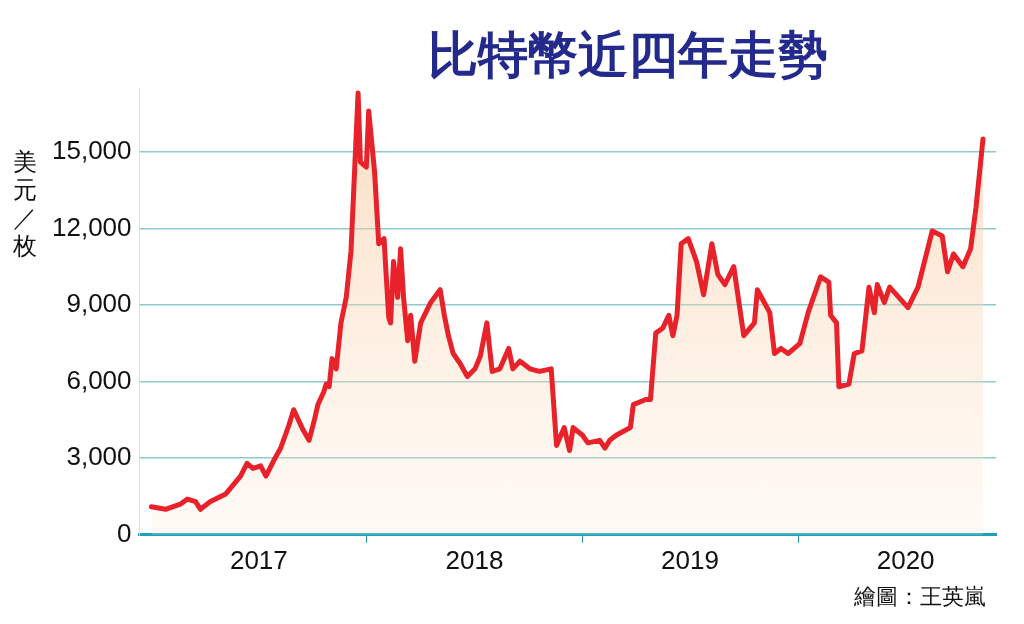  What do you see at coordinates (258, 559) in the screenshot?
I see `x-tick-label: 2017` at bounding box center [258, 559].